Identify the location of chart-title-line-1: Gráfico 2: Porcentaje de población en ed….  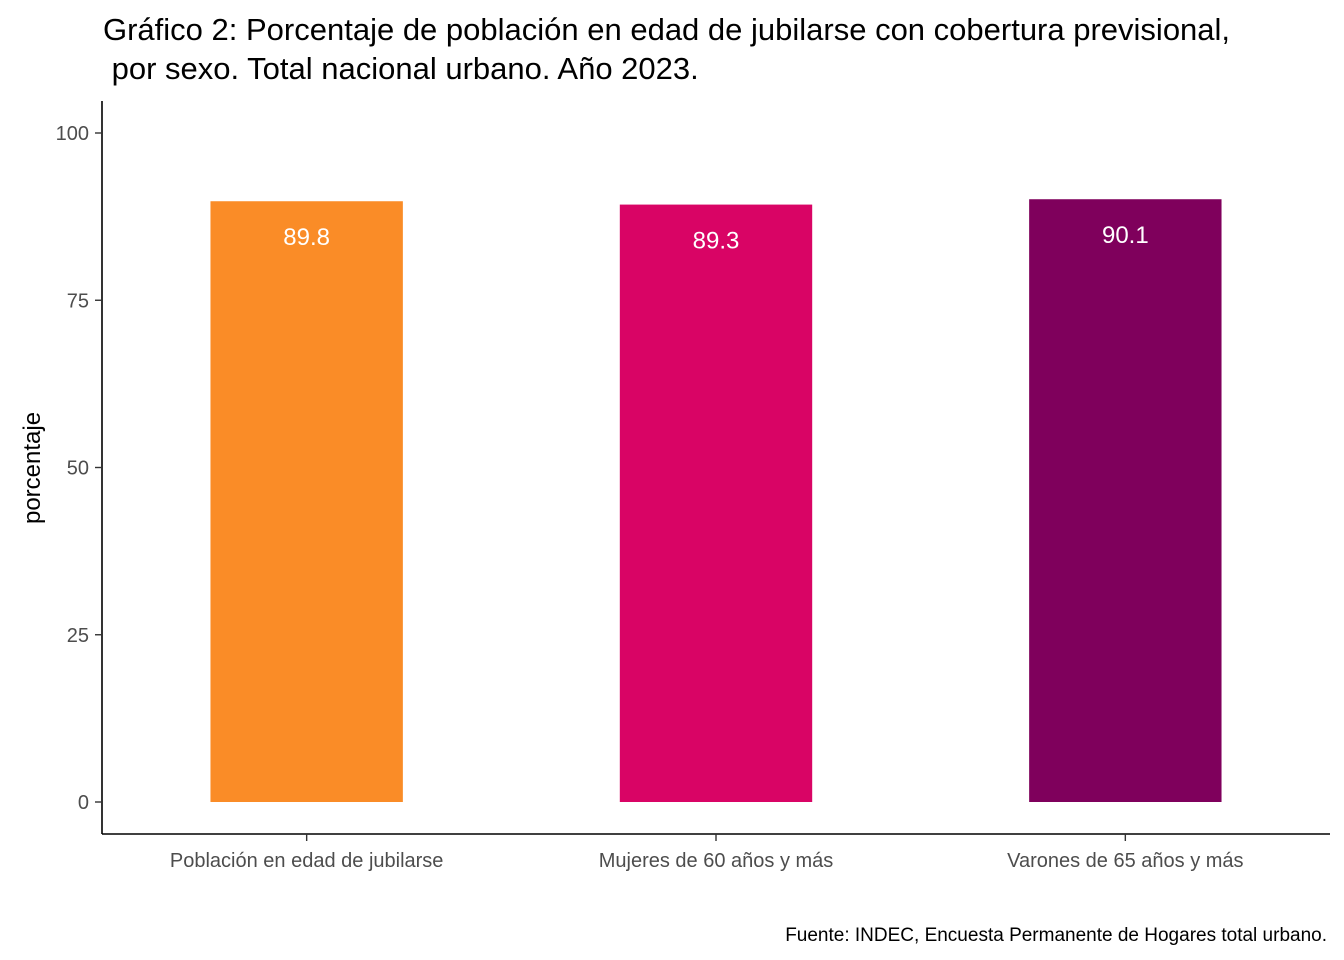
(666, 29).